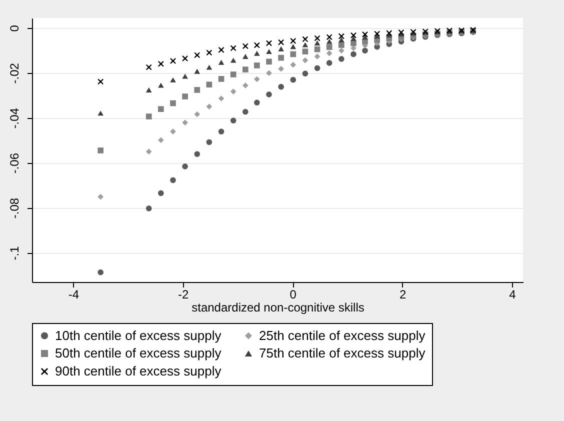  What do you see at coordinates (342, 353) in the screenshot?
I see `legend-label: 75th centile of excess supply` at bounding box center [342, 353].